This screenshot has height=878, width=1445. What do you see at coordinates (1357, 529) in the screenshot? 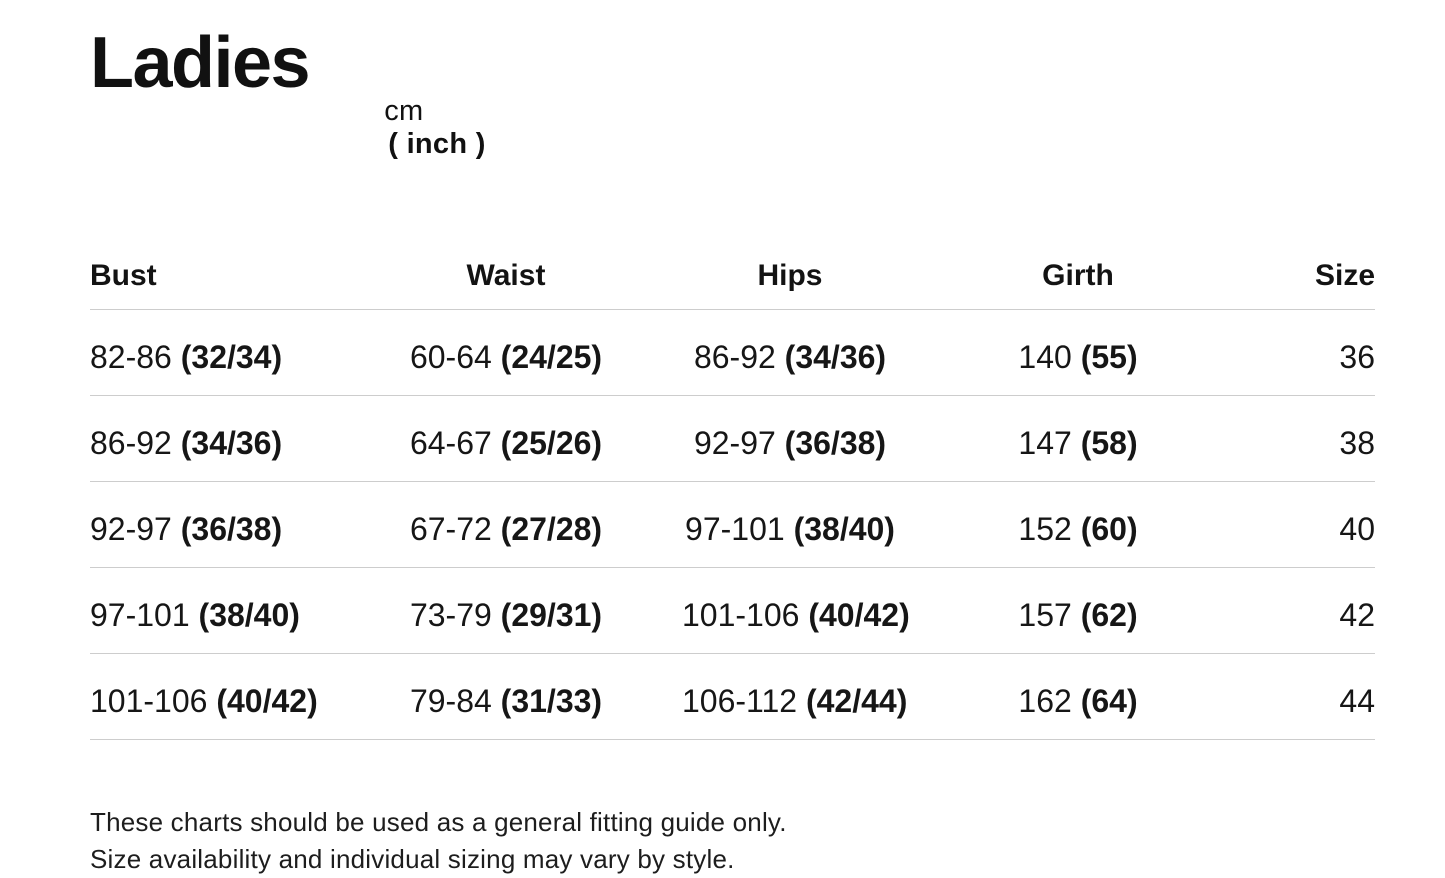
I see `size-cell: 40` at bounding box center [1357, 529].